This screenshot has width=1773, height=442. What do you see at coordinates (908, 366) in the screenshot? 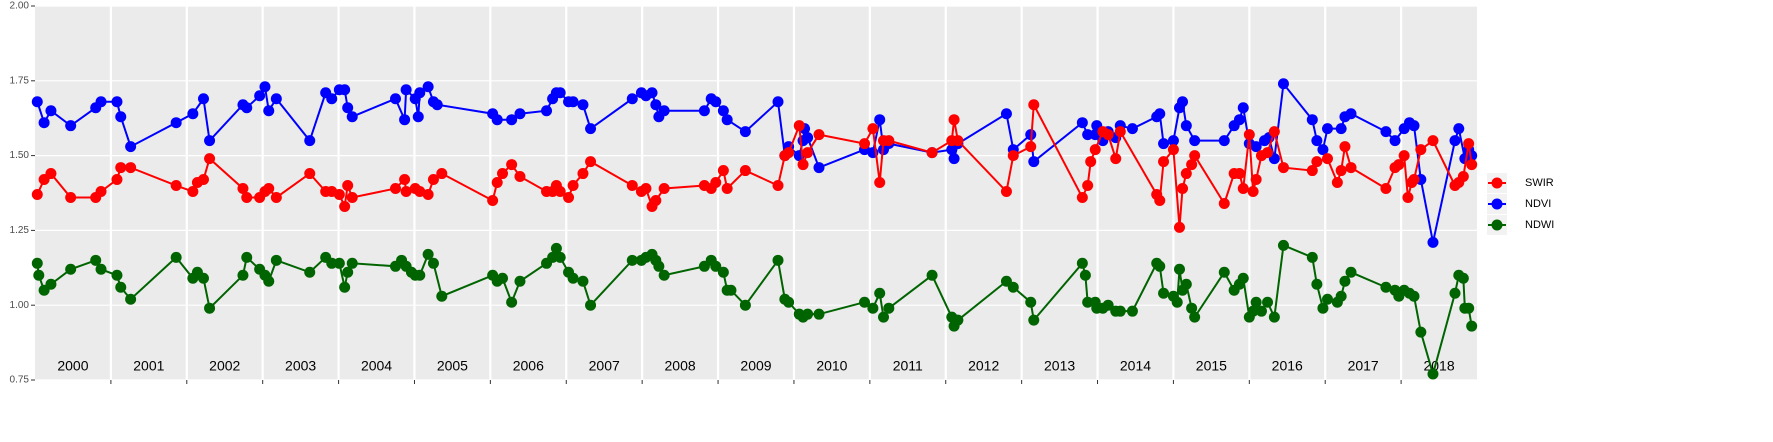
I see `year-label: 2011` at bounding box center [908, 366].